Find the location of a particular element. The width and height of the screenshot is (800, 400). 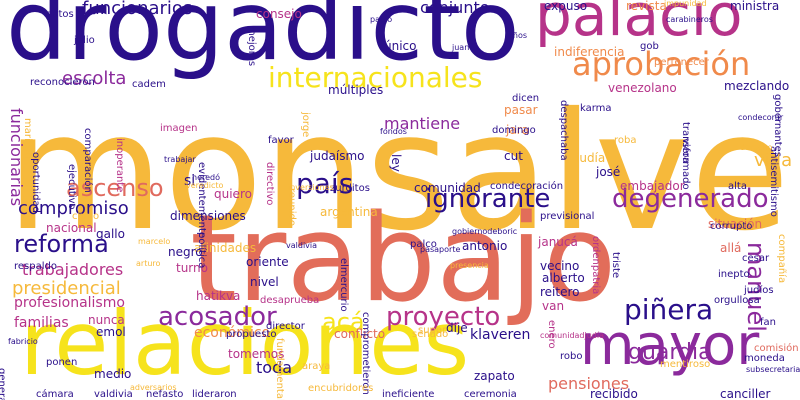

word-veredicto: veredicto is located at coordinates (205, 185).